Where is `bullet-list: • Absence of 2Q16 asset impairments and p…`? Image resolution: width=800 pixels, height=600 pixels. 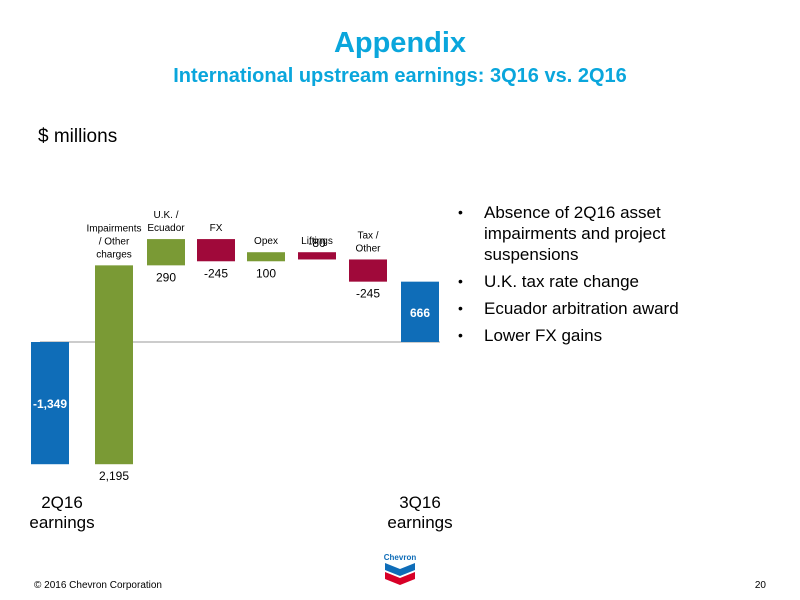
bullet-list: • Absence of 2Q16 asset impairments and p… is located at coordinates (606, 277).